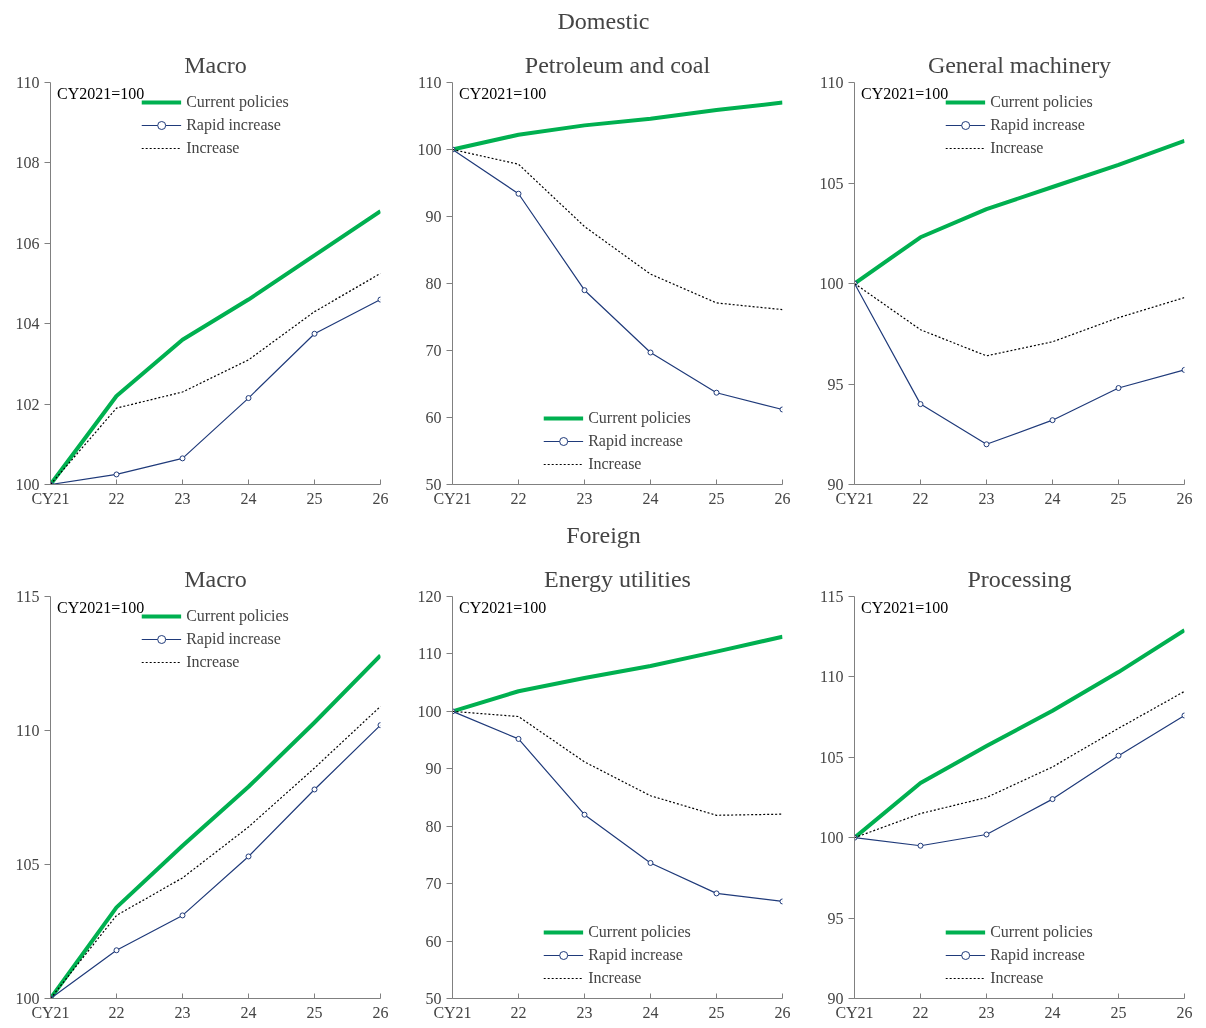  Describe the element at coordinates (27, 243) in the screenshot. I see `y-tick-label: 106` at that location.